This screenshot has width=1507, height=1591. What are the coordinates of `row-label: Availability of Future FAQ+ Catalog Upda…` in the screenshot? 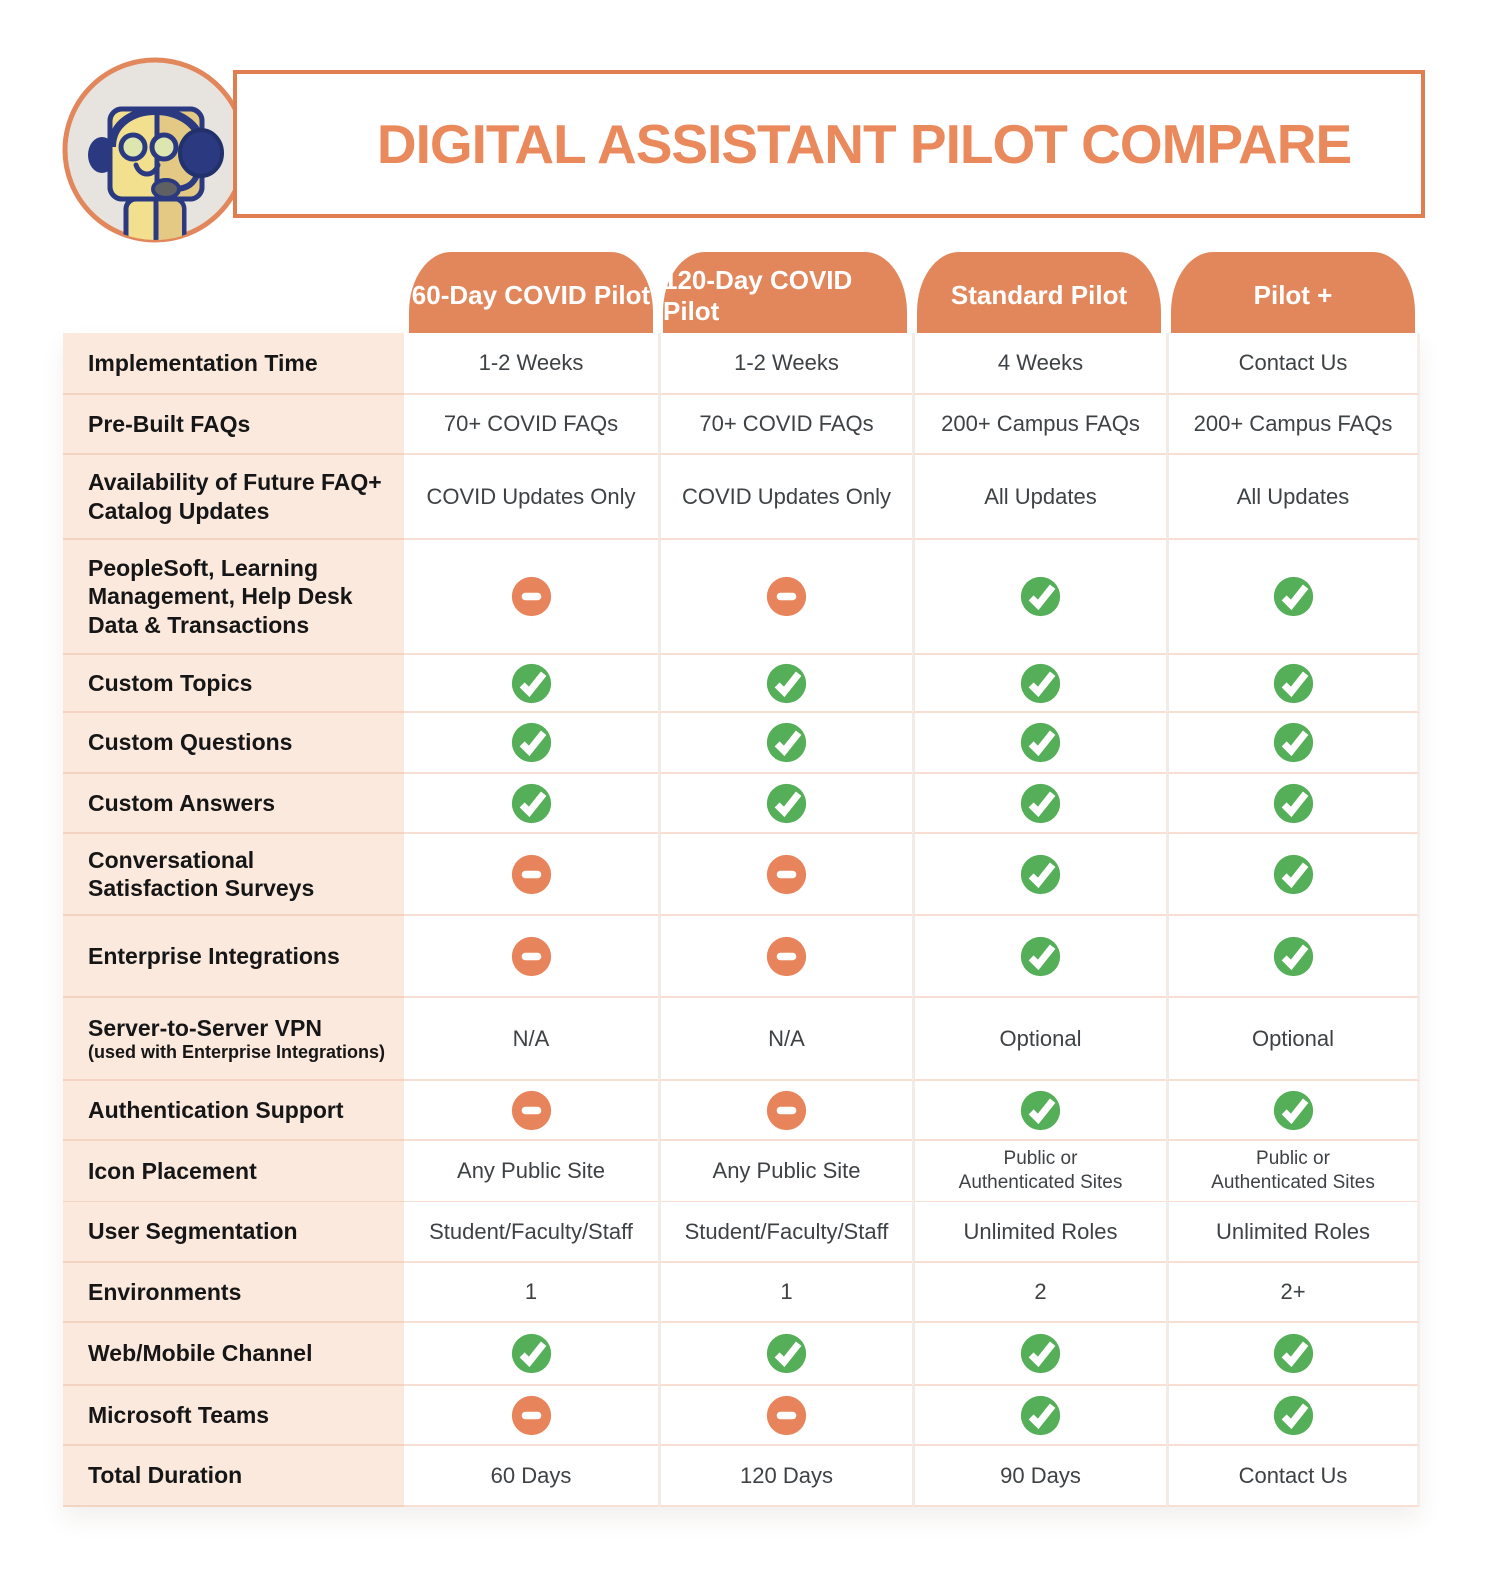 It's located at (235, 496).